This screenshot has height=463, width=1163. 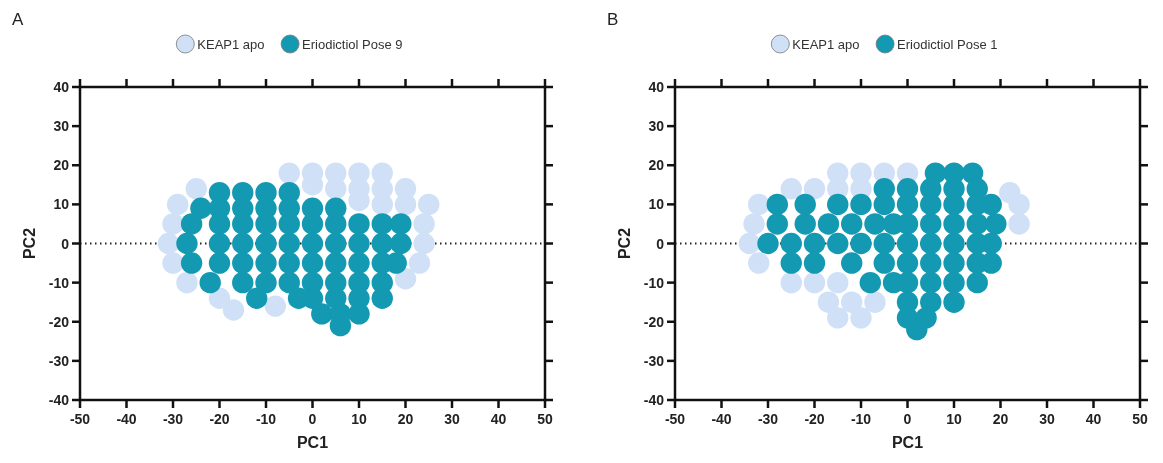 I want to click on legend-label: Eriodictiol Pose 1, so click(x=947, y=44).